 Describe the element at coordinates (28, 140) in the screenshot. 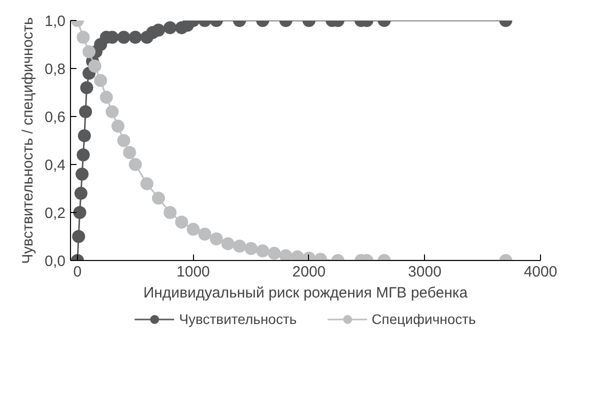

I see `y-axis-title: Чувствительность / специфичность` at that location.